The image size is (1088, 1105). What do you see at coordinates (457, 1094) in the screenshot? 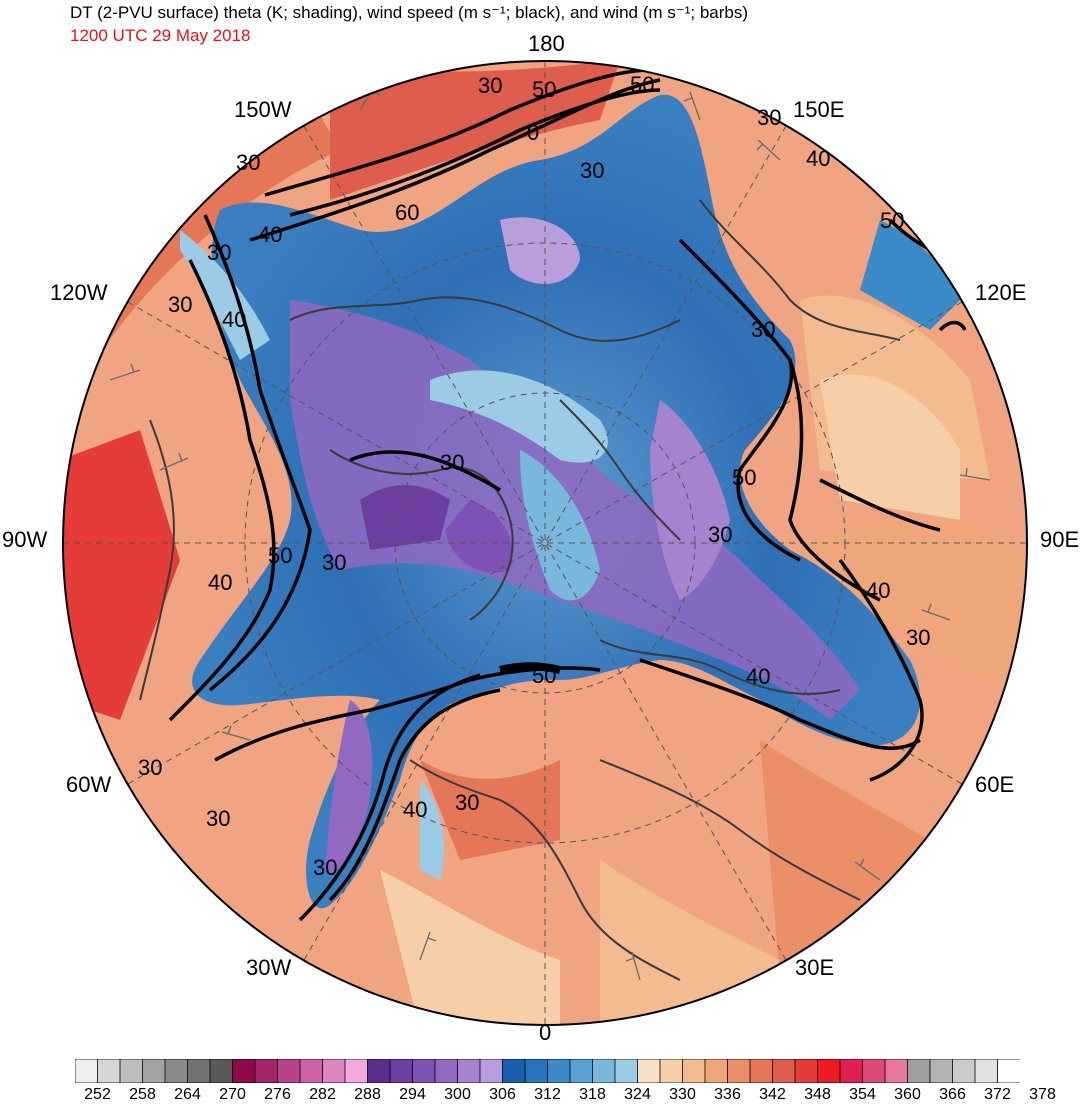
I see `colorbar-tick-label: 300` at bounding box center [457, 1094].